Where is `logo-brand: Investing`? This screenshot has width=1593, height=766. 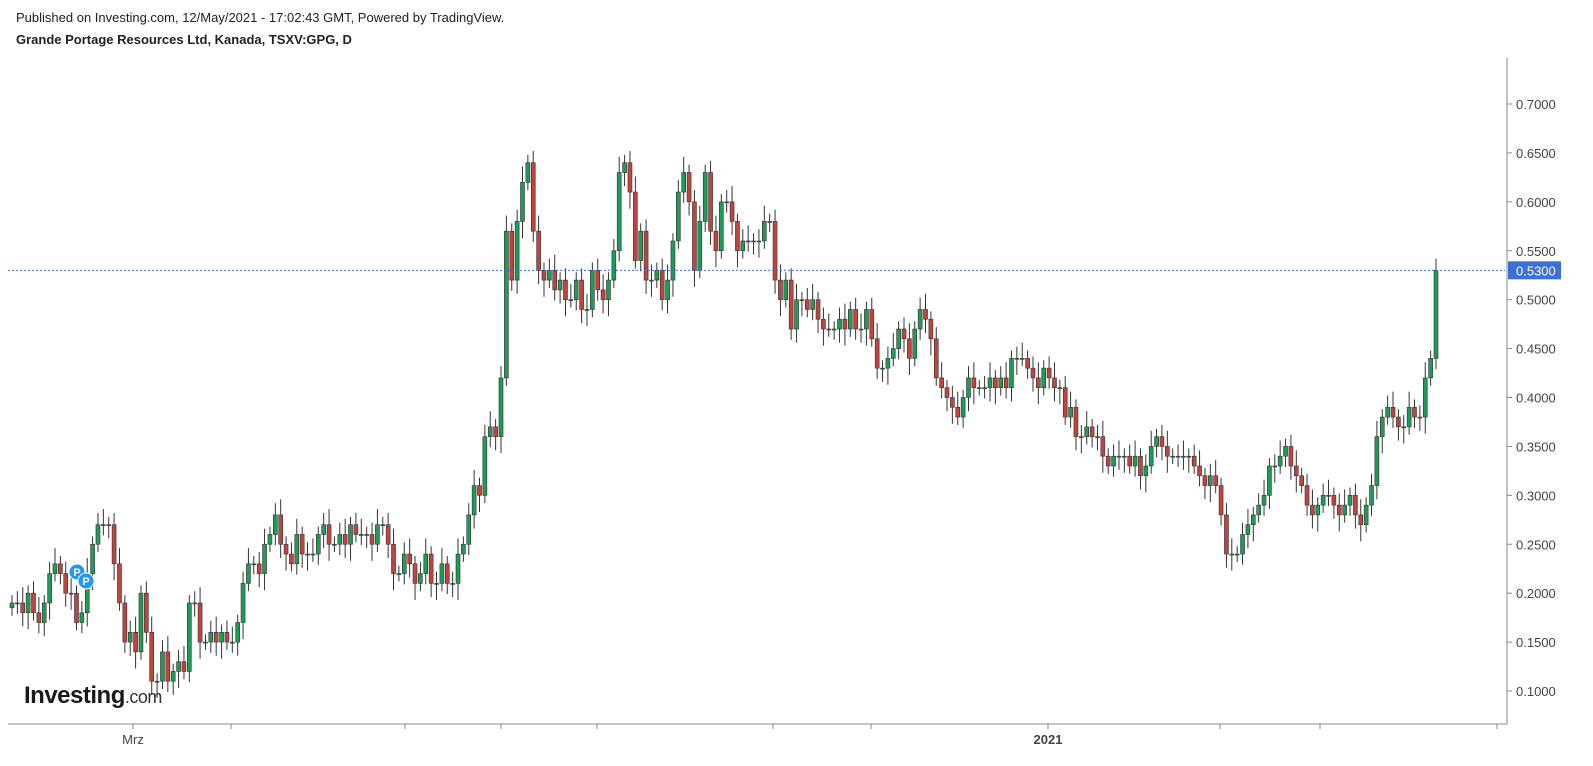 logo-brand: Investing is located at coordinates (74, 695).